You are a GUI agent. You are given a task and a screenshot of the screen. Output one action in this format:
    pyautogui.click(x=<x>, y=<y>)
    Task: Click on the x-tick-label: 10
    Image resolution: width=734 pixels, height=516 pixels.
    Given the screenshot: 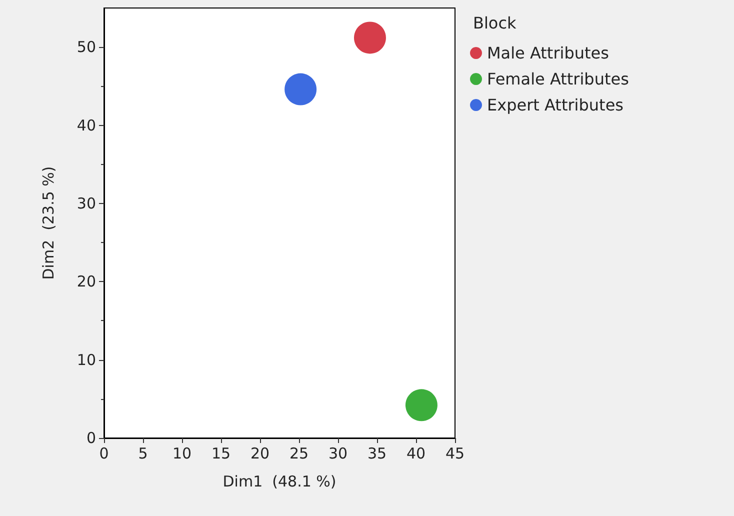 What is the action you would take?
    pyautogui.click(x=182, y=453)
    